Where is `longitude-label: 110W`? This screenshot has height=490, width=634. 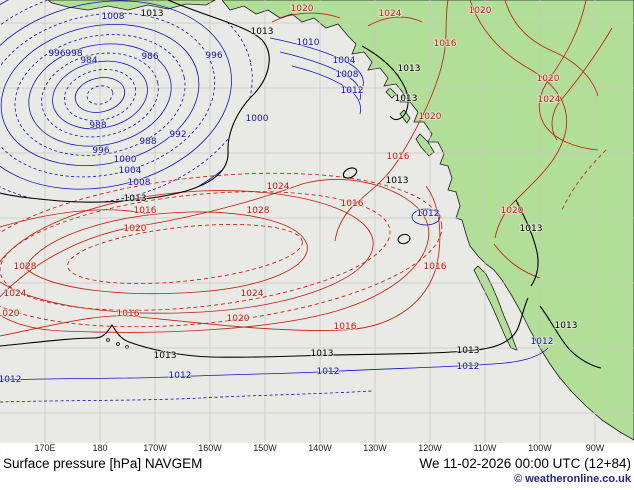
longitude-label: 110W is located at coordinates (485, 448).